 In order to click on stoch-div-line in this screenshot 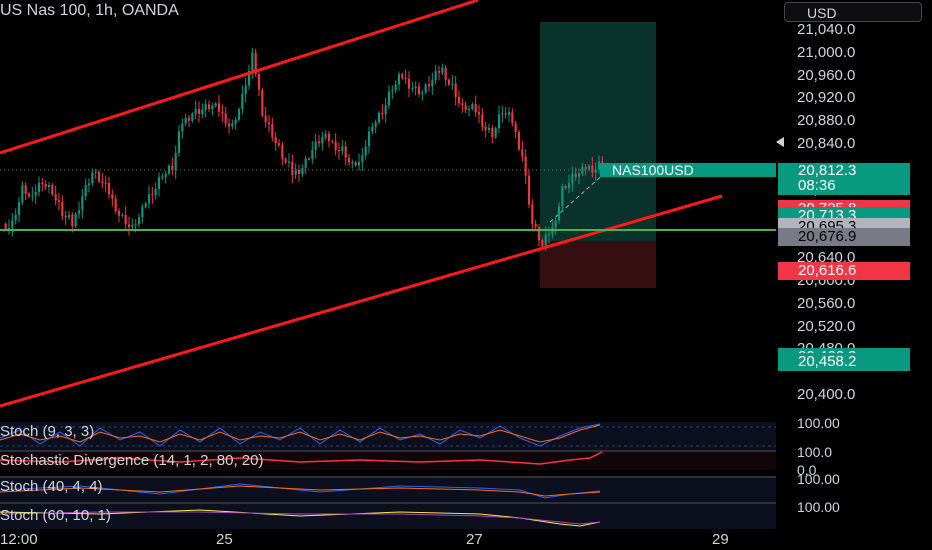, I will do `click(301, 458)`.